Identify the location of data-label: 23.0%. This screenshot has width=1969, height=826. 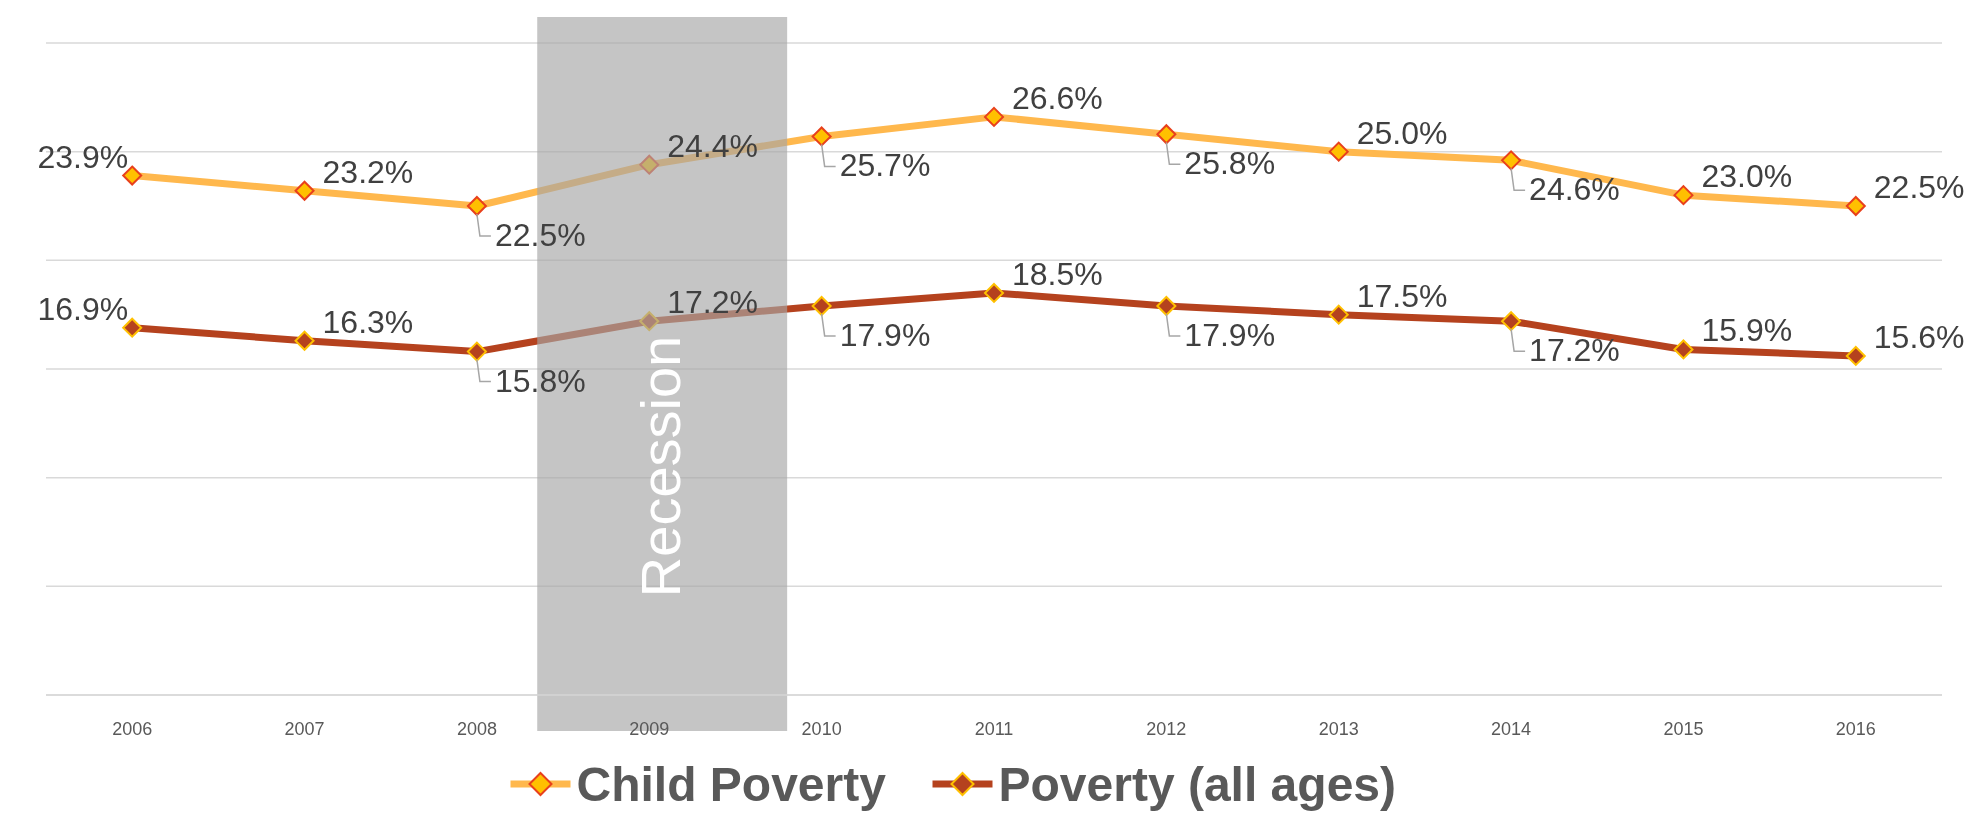
(1747, 176).